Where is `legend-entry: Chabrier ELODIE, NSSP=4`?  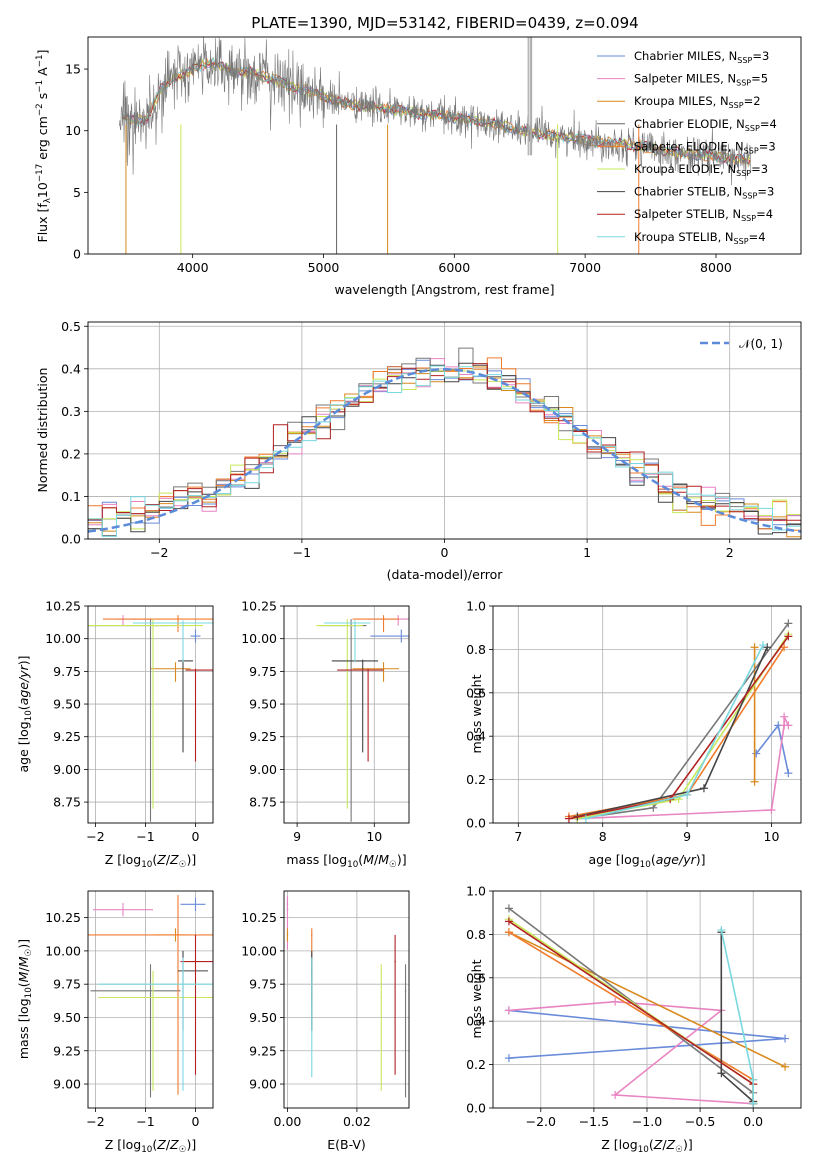
legend-entry: Chabrier ELODIE, NSSP=4 is located at coordinates (705, 125).